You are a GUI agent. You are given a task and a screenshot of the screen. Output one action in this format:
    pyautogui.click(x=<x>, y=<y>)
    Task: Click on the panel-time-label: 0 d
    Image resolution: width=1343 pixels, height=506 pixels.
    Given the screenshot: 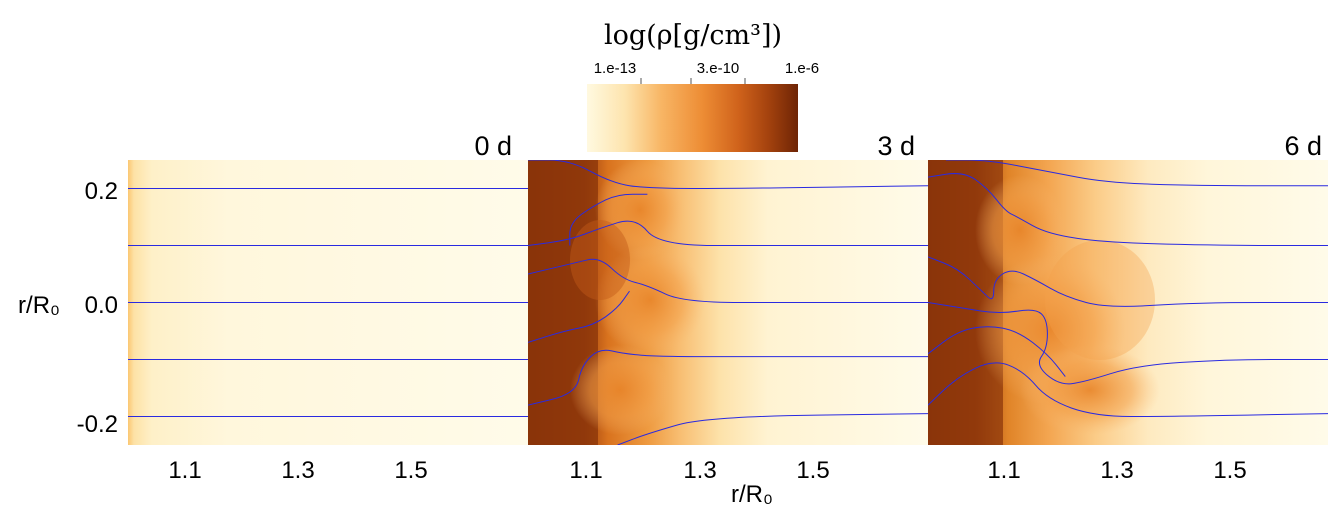 What is the action you would take?
    pyautogui.click(x=493, y=146)
    